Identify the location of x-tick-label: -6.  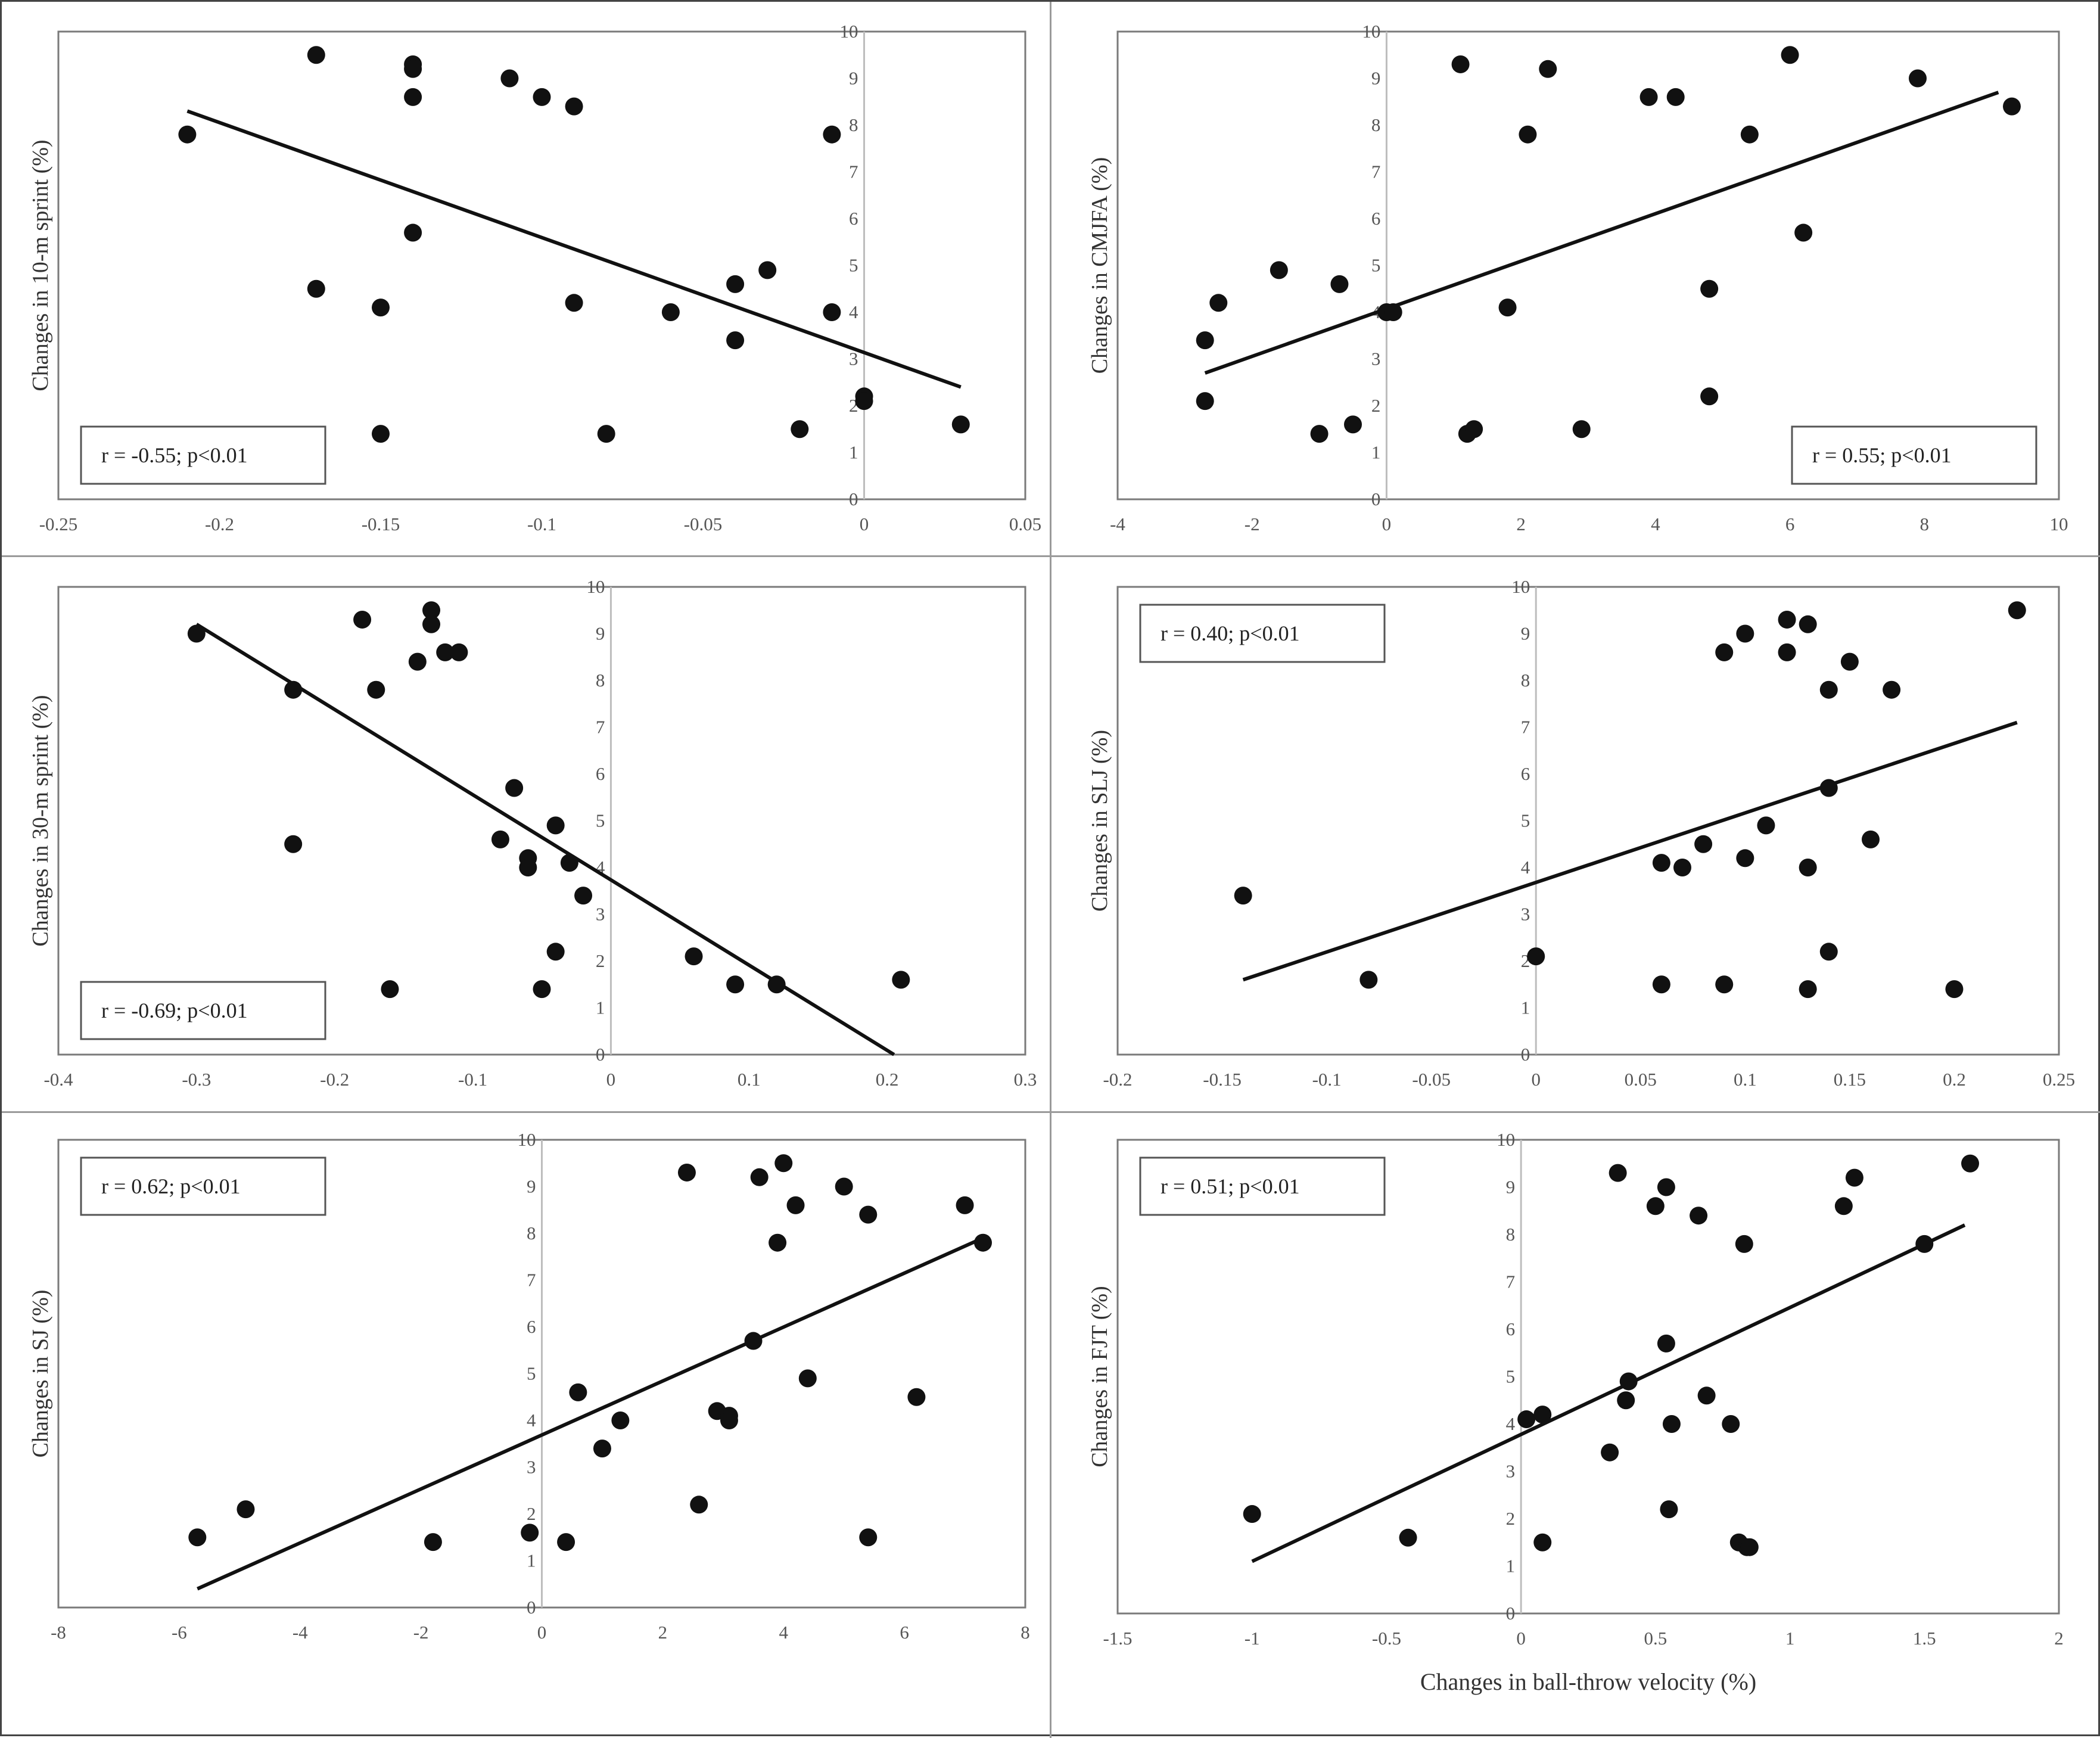
(179, 1633).